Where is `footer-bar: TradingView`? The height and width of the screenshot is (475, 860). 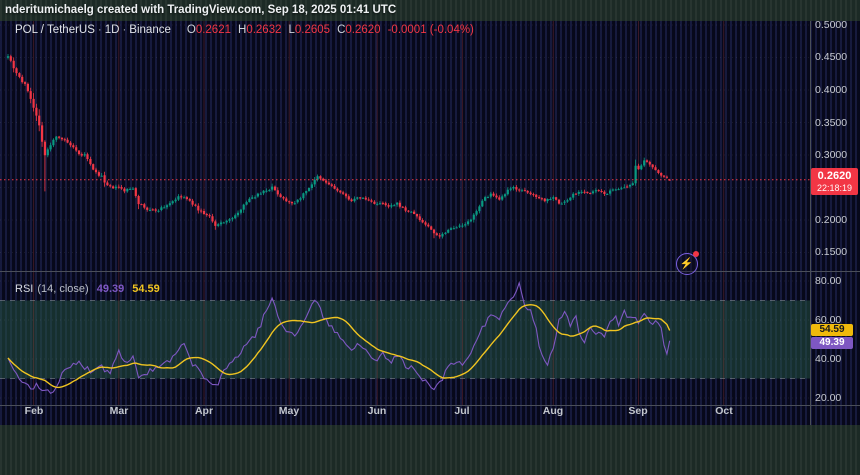
footer-bar: TradingView is located at coordinates (430, 450).